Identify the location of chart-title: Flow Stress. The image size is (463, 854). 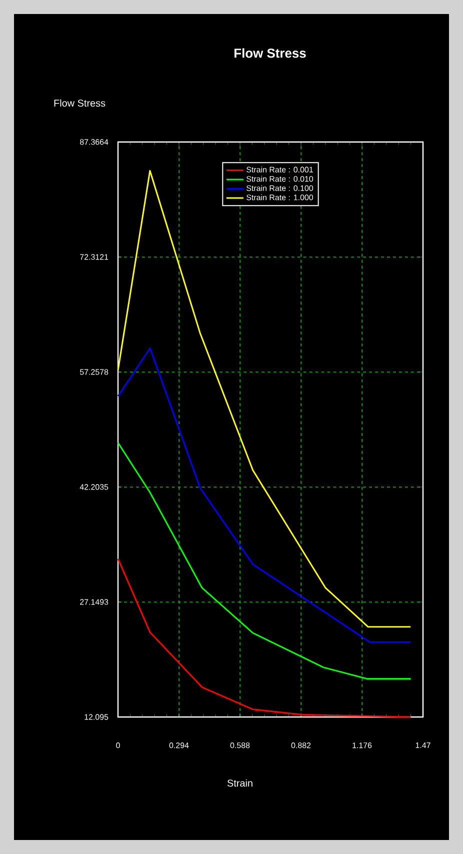
(270, 53).